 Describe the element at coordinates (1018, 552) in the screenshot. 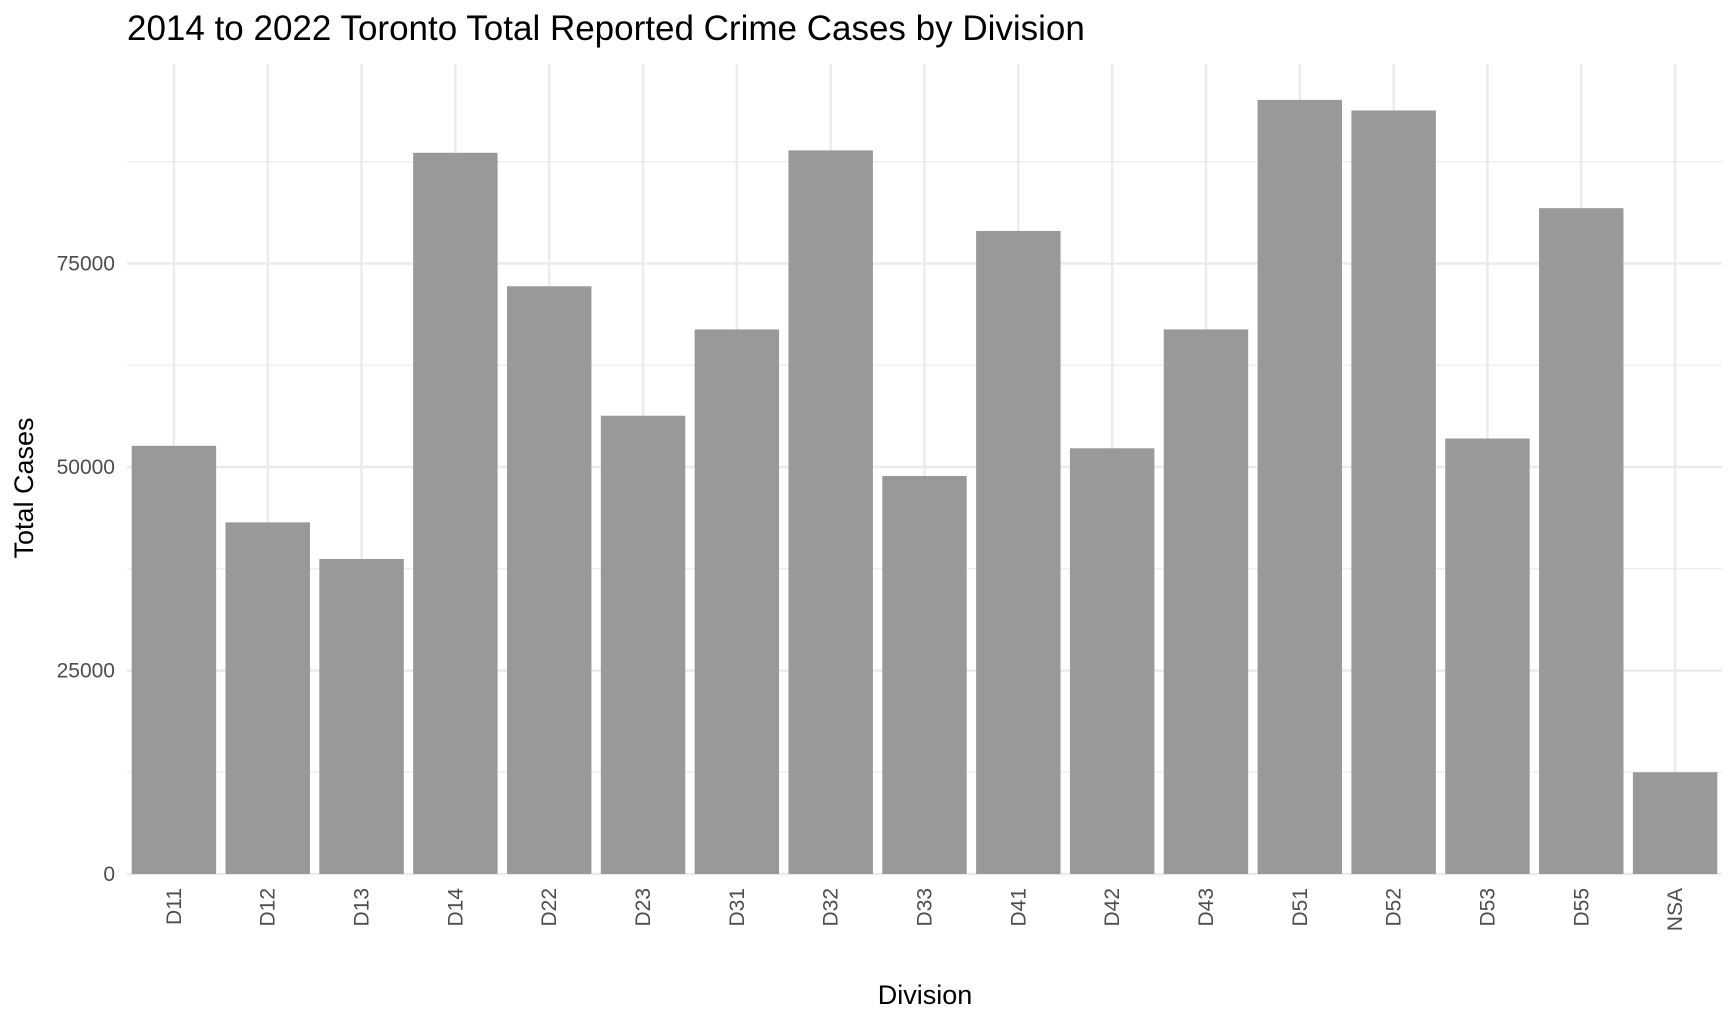

I see `bar-d41` at that location.